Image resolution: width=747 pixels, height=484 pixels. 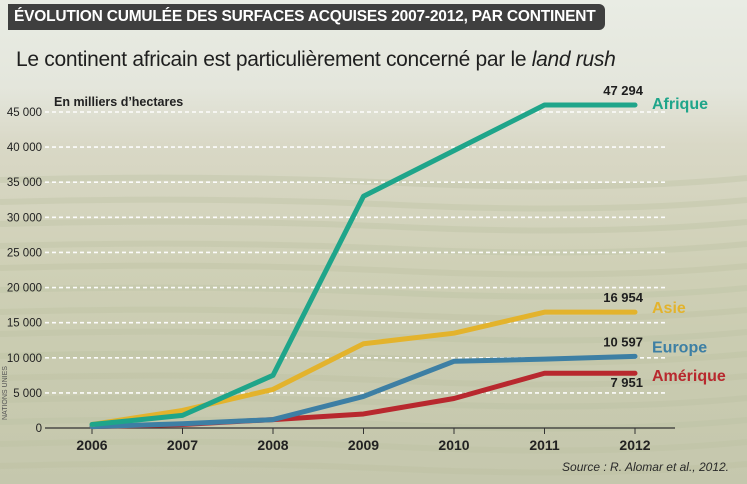 What do you see at coordinates (24, 324) in the screenshot?
I see `y-tick-label: 15 000` at bounding box center [24, 324].